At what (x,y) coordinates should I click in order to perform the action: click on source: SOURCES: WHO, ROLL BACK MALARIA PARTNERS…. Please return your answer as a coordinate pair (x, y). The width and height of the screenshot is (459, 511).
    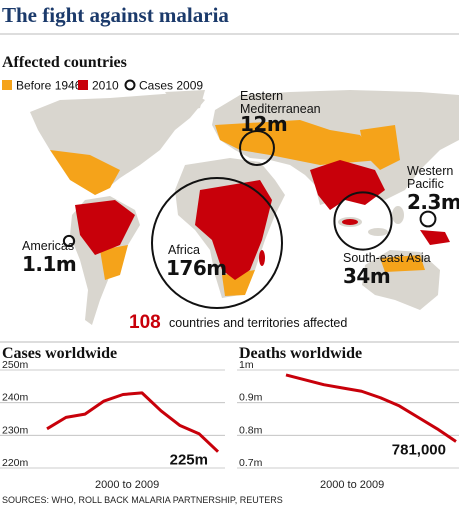
    Looking at the image, I should click on (142, 500).